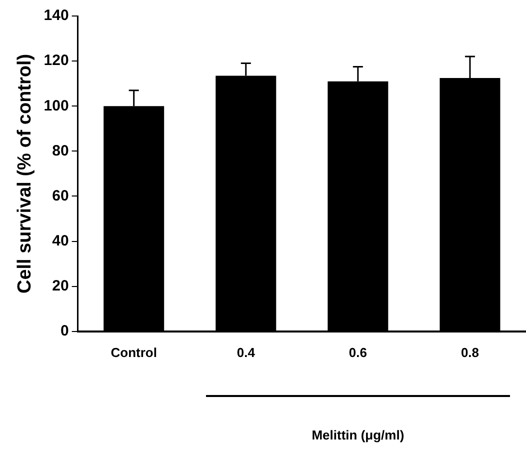  What do you see at coordinates (358, 435) in the screenshot?
I see `text: Melittin (μg/ml)` at bounding box center [358, 435].